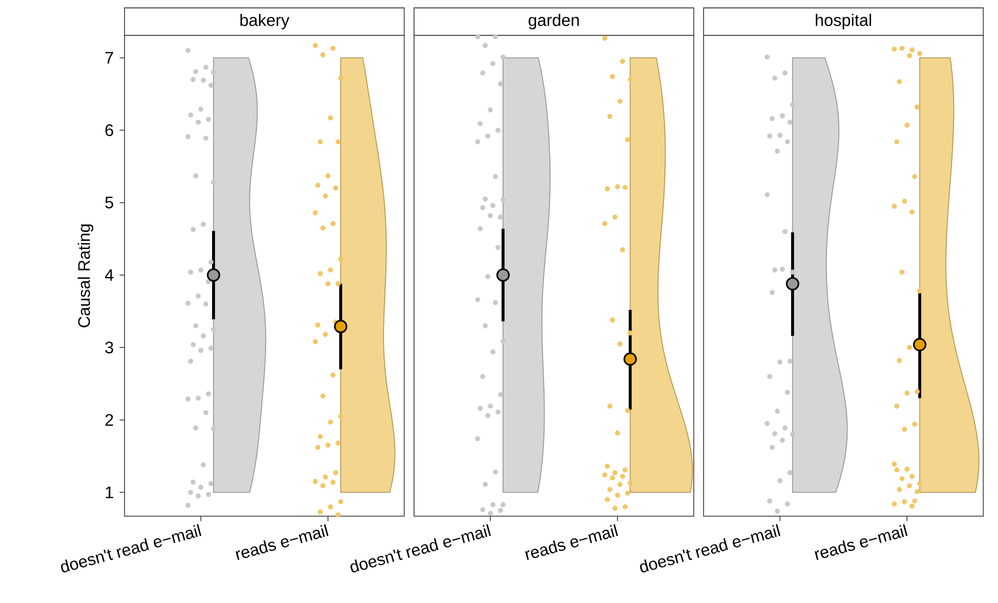 Image resolution: width=998 pixels, height=603 pixels. Describe the element at coordinates (86, 276) in the screenshot. I see `y-axis-title: Causal Rating` at that location.